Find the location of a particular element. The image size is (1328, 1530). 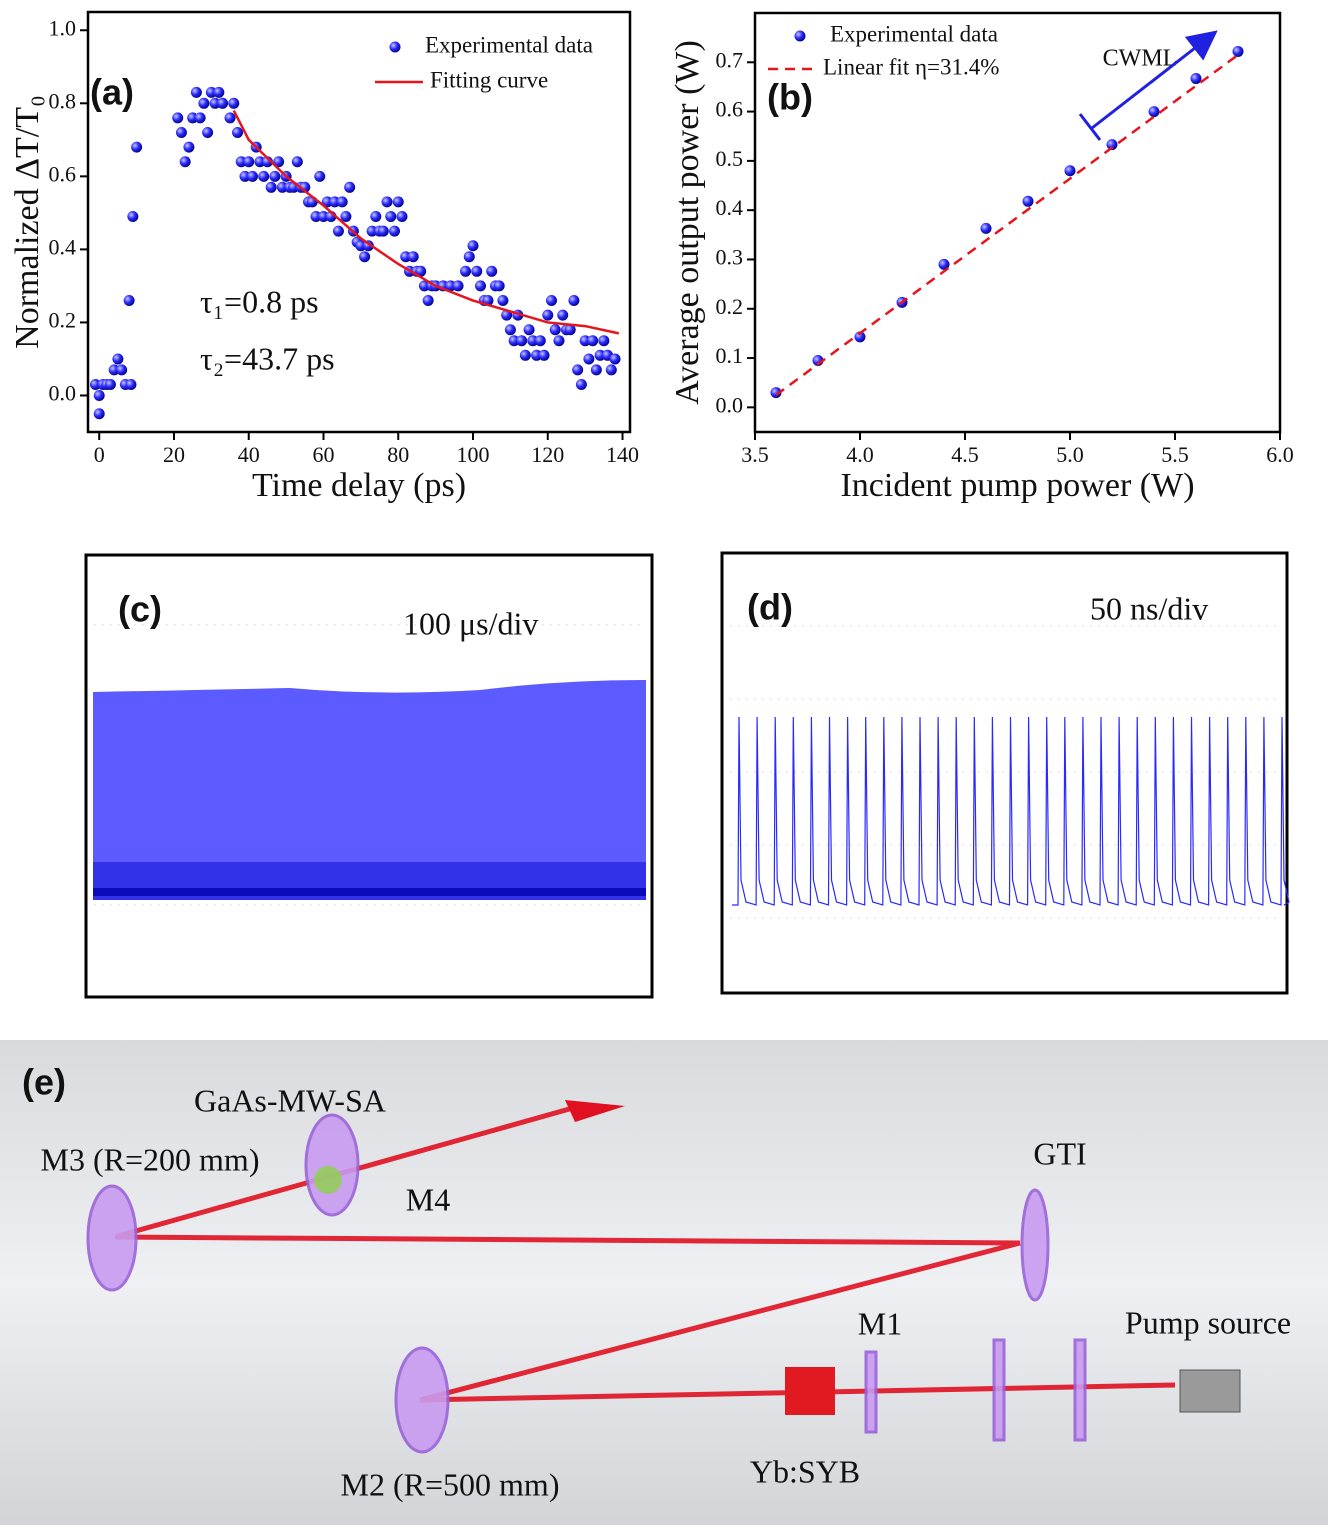

panel-label: (a) is located at coordinates (112, 92).